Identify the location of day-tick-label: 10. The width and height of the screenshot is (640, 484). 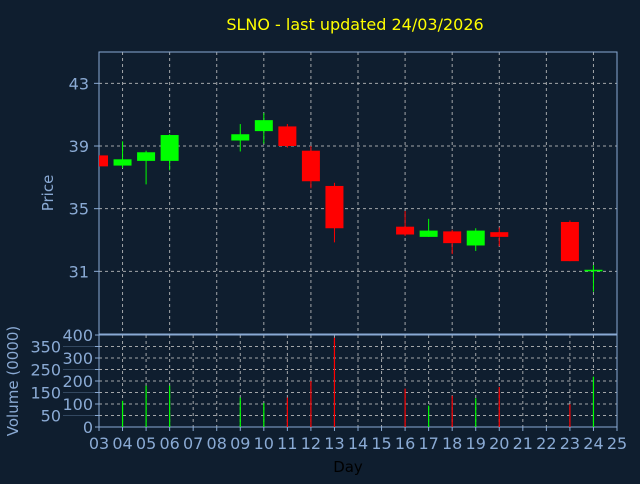
(264, 443).